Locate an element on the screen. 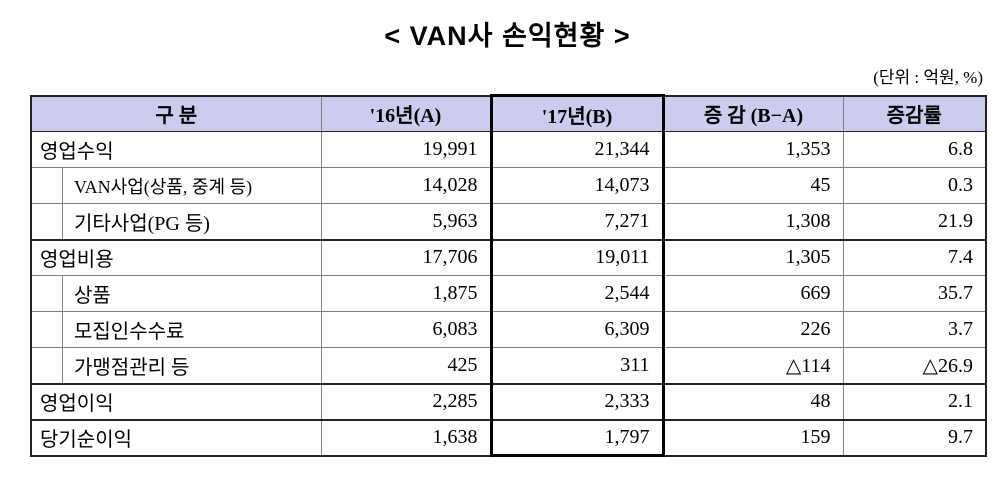  value-2016: 19,991 is located at coordinates (406, 149).